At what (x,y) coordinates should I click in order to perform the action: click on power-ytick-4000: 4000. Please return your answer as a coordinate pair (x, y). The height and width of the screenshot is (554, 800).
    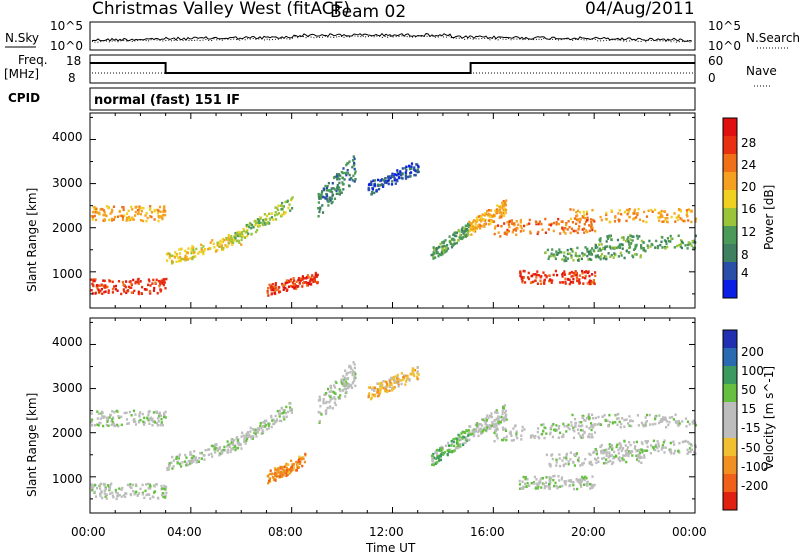
    Looking at the image, I should click on (67, 137).